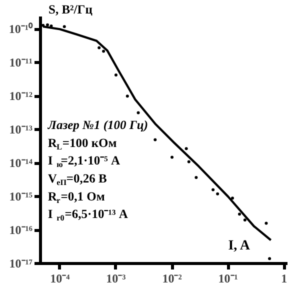 This screenshot has height=288, width=291. I want to click on y-tick-label: 10⁻¹², so click(21, 96).